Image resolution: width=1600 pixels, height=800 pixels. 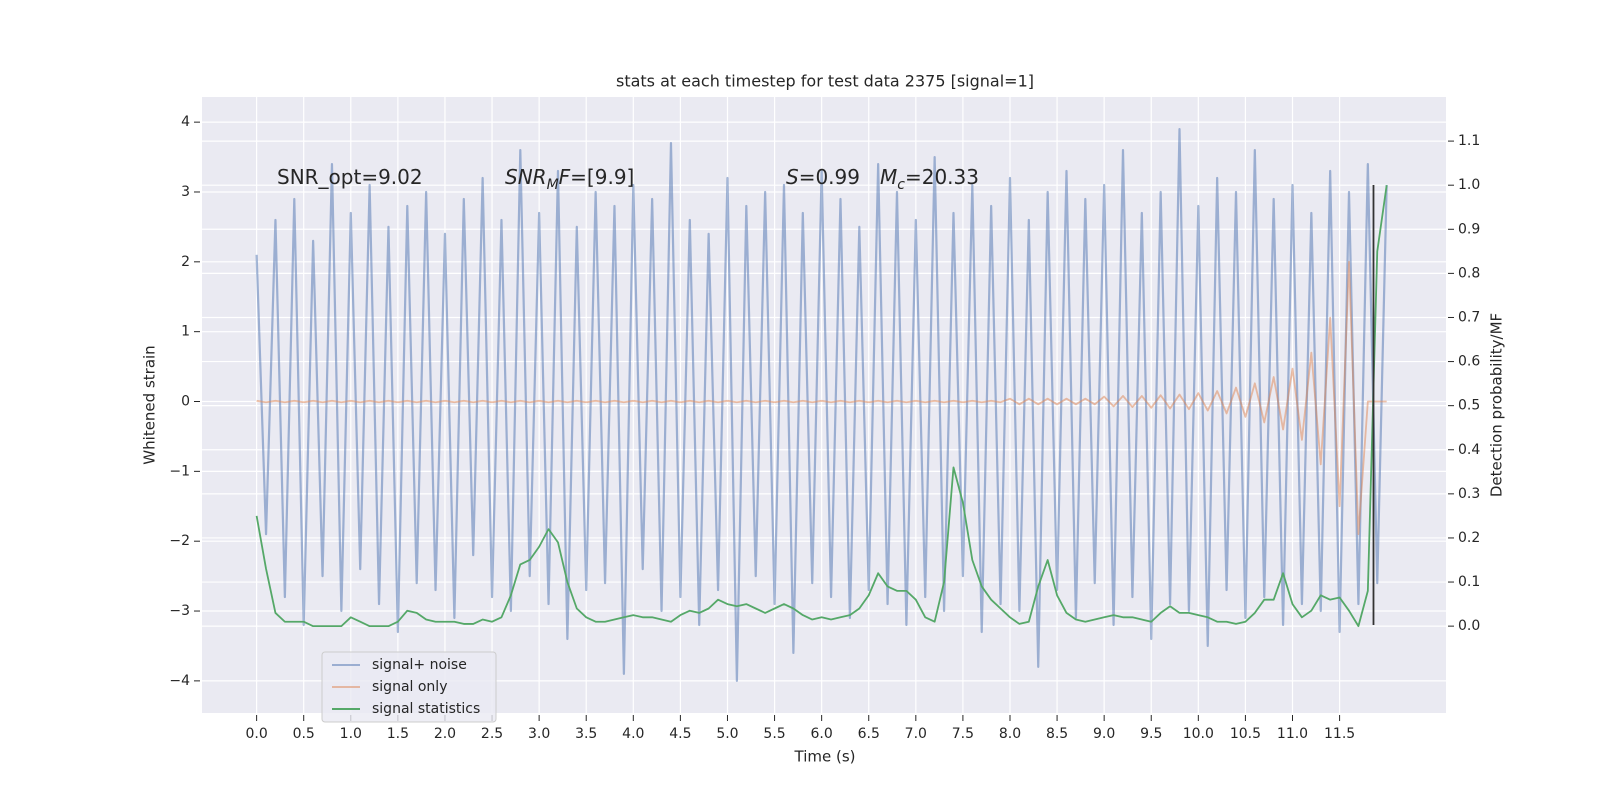 I want to click on y-tick-label: 2, so click(x=185, y=262).